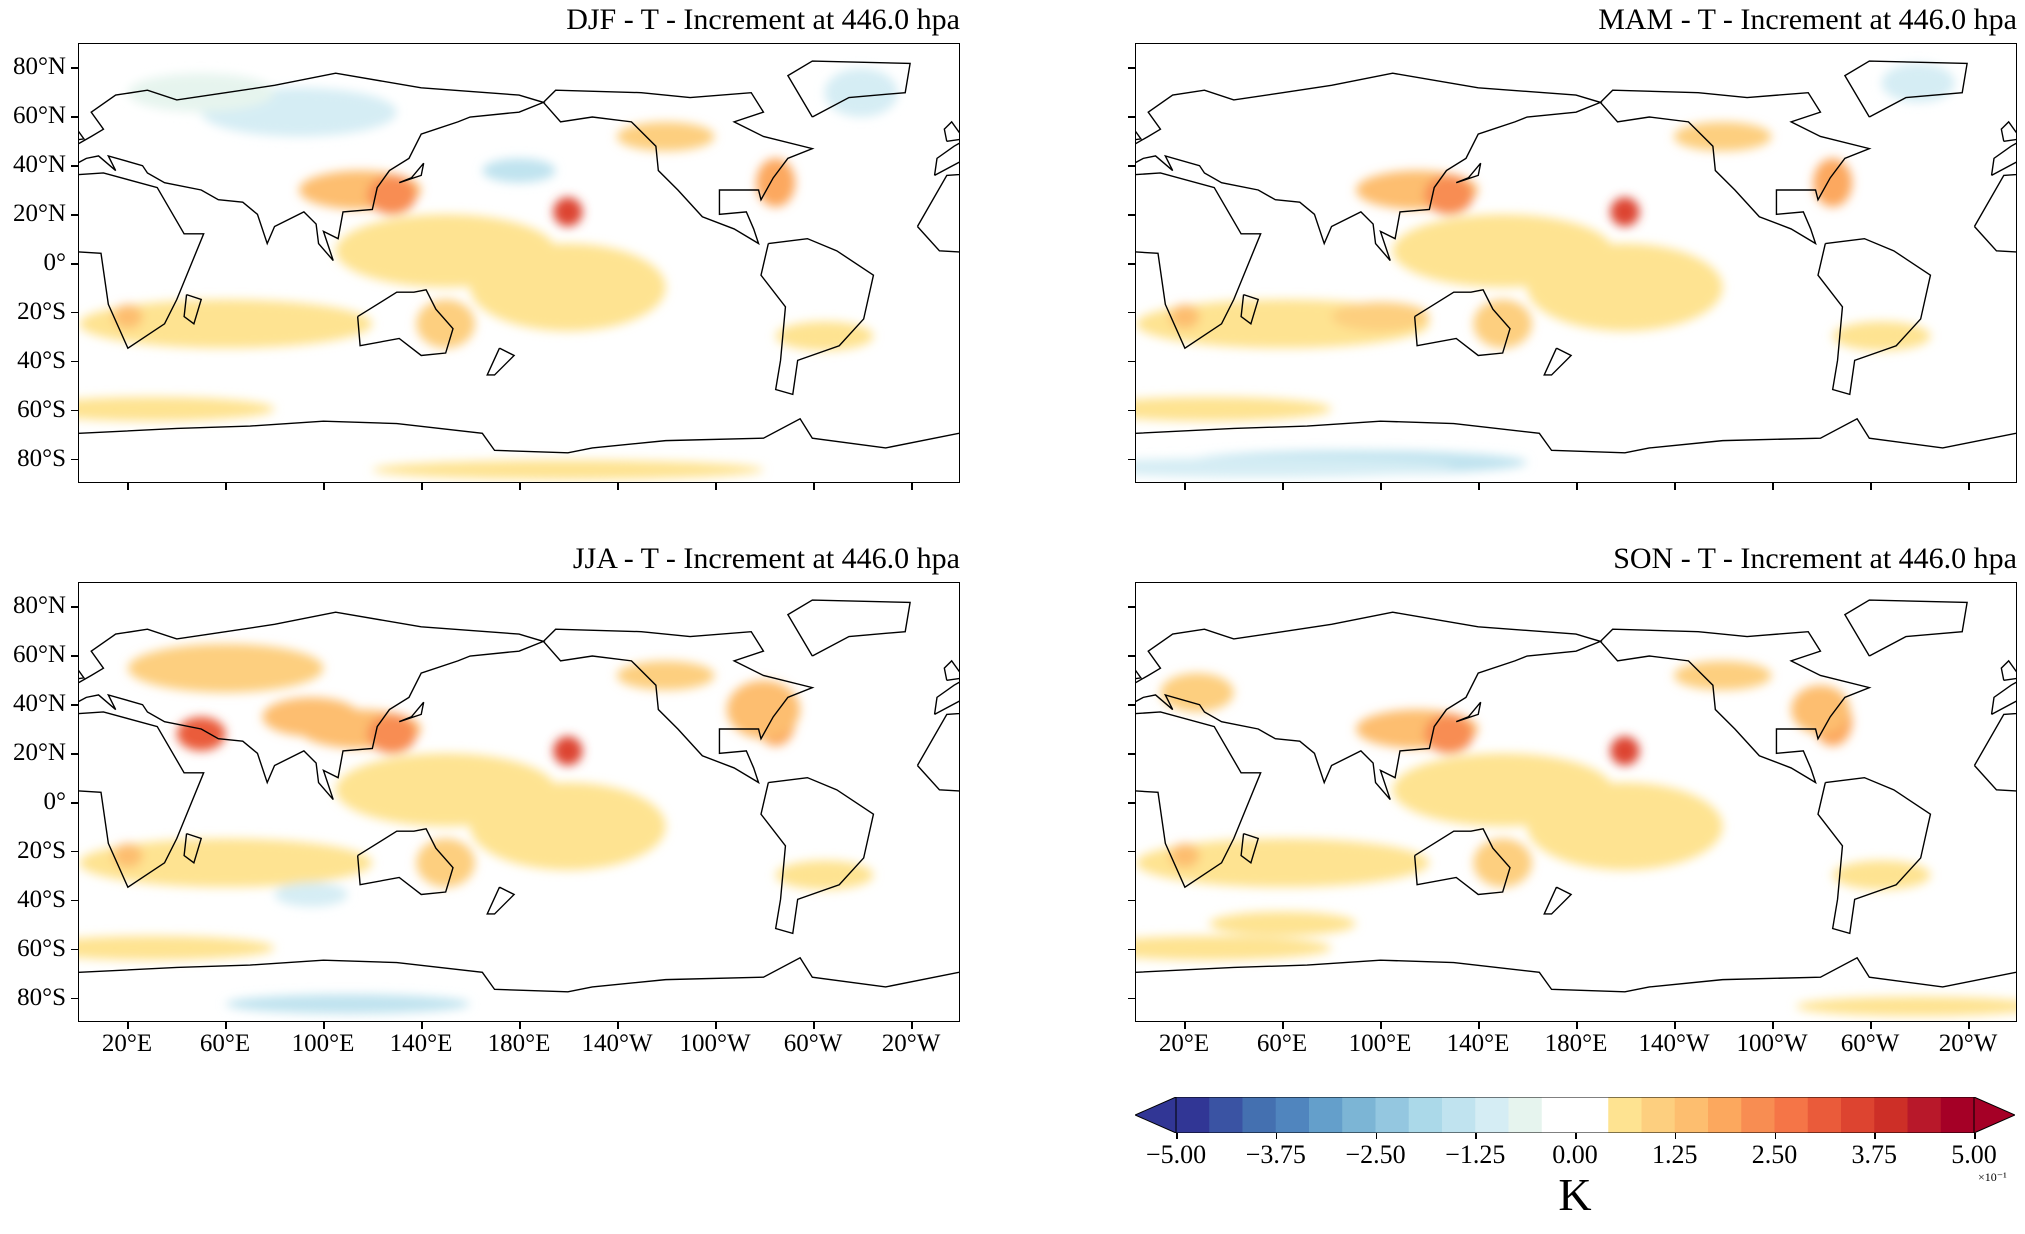 This screenshot has width=2025, height=1234. I want to click on colorbar-tick-label: 1.25, so click(1675, 1154).